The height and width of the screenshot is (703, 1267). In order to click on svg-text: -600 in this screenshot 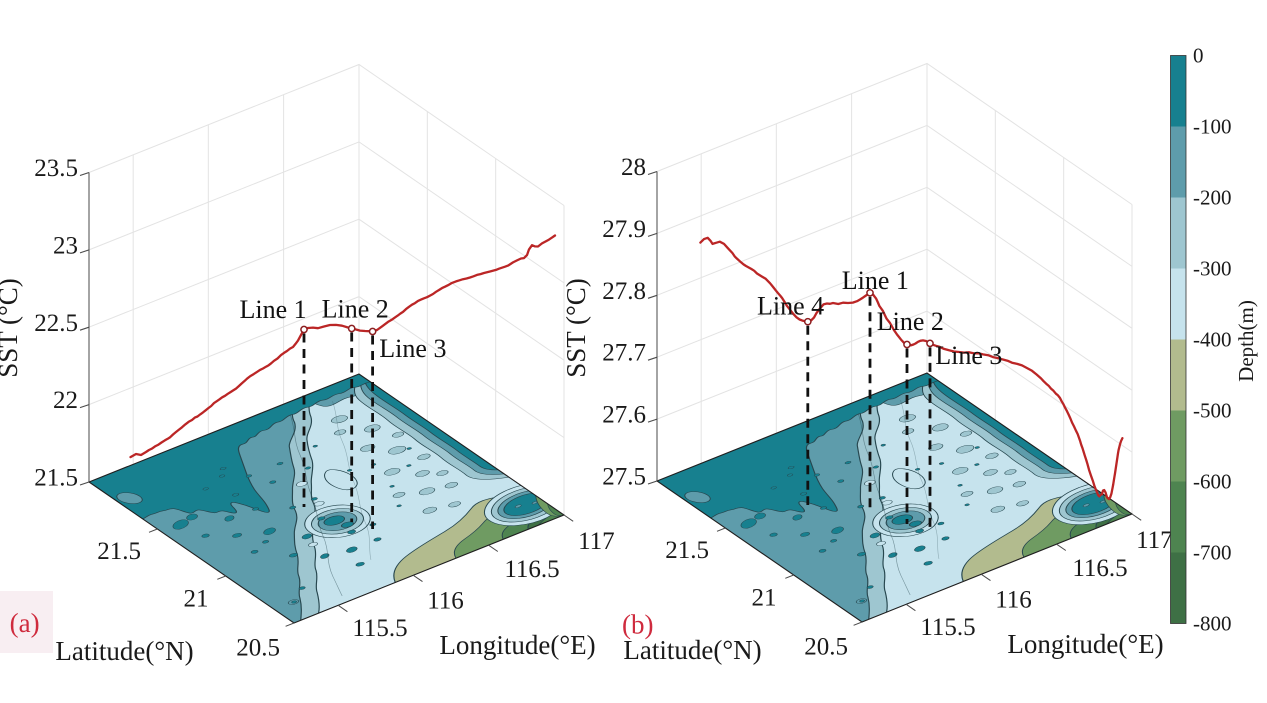, I will do `click(1212, 482)`.